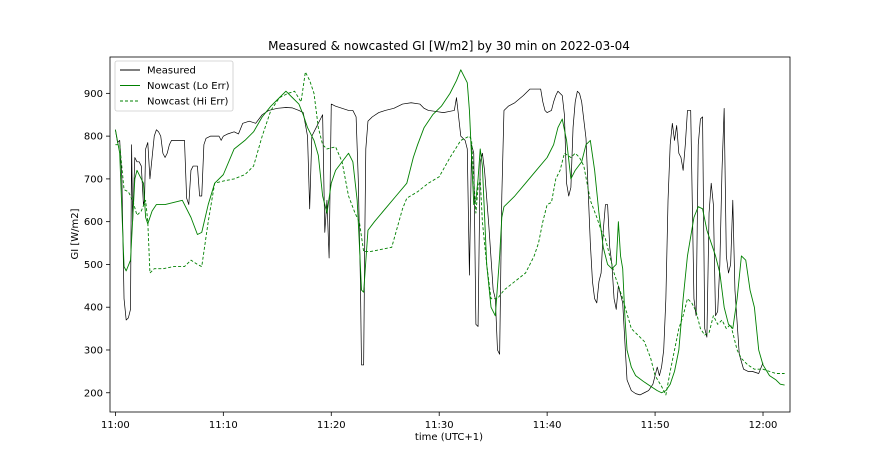 Image resolution: width=876 pixels, height=470 pixels. I want to click on legend-box, so click(174, 86).